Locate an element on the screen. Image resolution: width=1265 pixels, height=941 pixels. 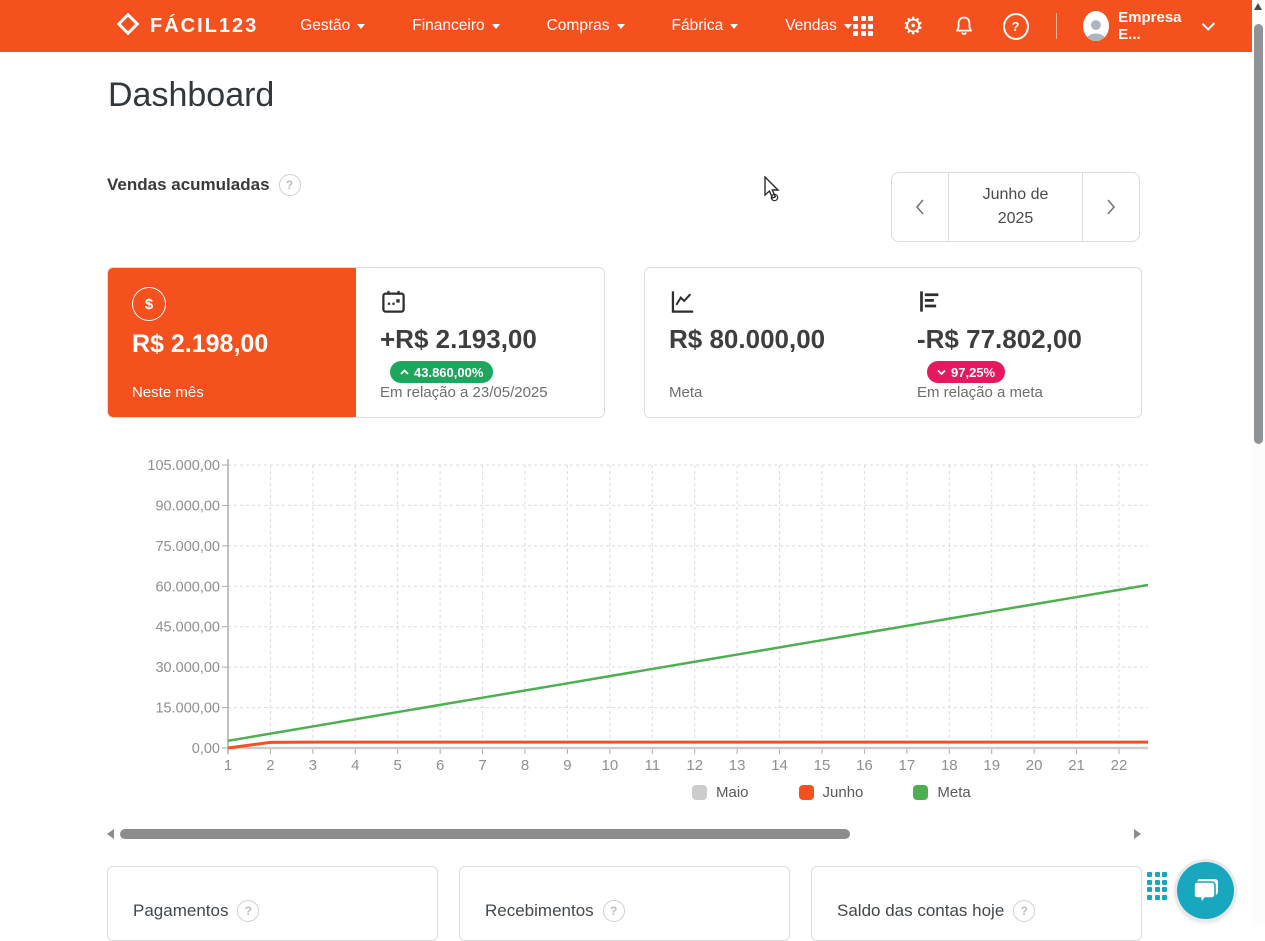
stat-meta: R$ 80.000,00 Meta is located at coordinates (769, 342).